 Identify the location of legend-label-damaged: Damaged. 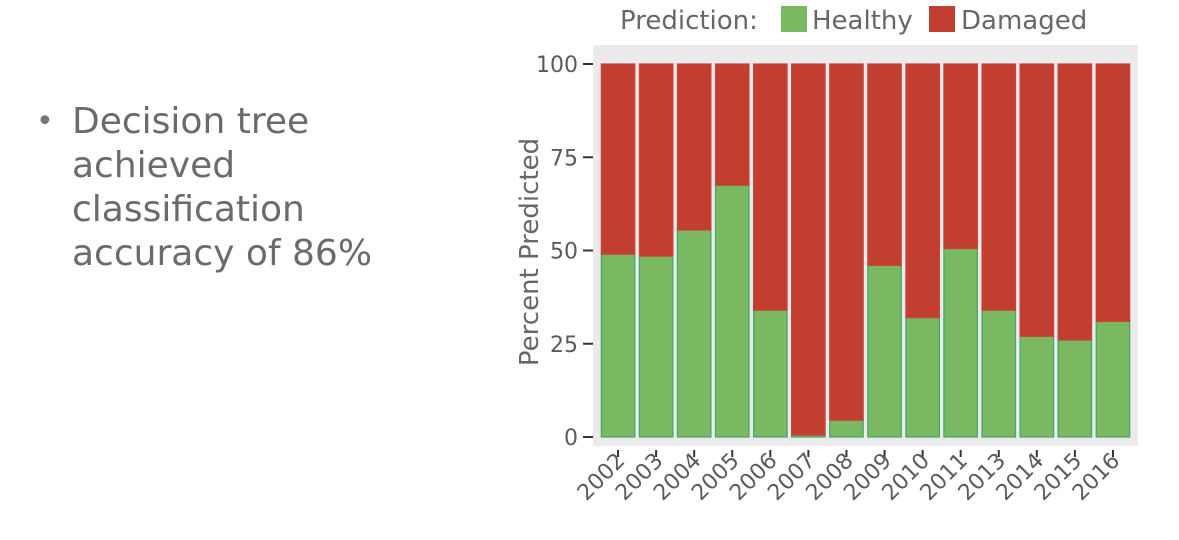
(1024, 21).